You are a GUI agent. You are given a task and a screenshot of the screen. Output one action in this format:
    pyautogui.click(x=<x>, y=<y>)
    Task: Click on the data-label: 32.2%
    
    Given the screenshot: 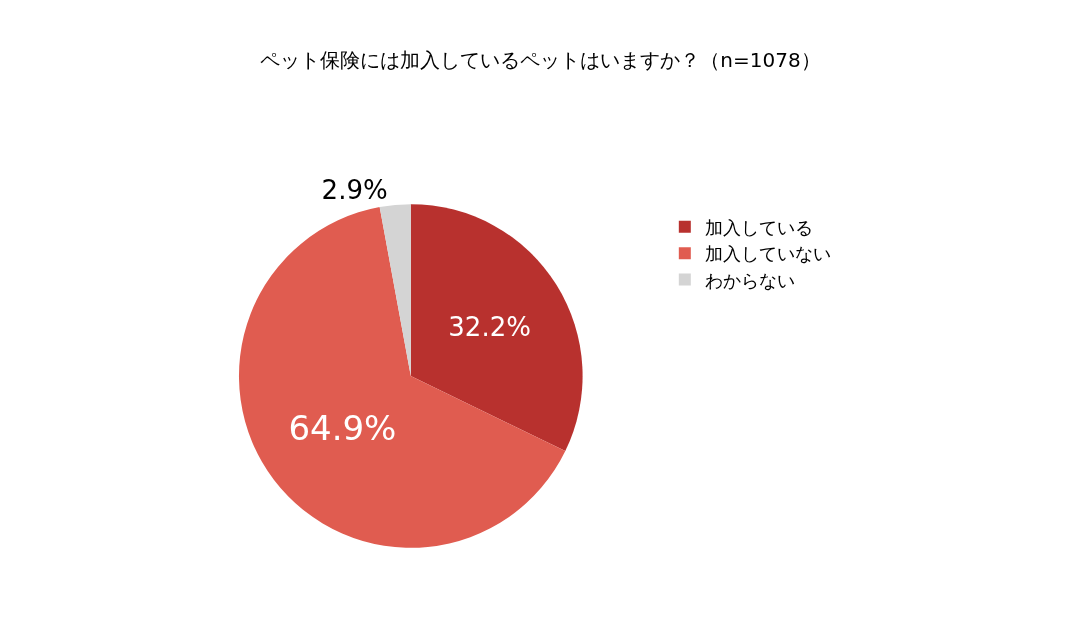 What is the action you would take?
    pyautogui.click(x=489, y=326)
    